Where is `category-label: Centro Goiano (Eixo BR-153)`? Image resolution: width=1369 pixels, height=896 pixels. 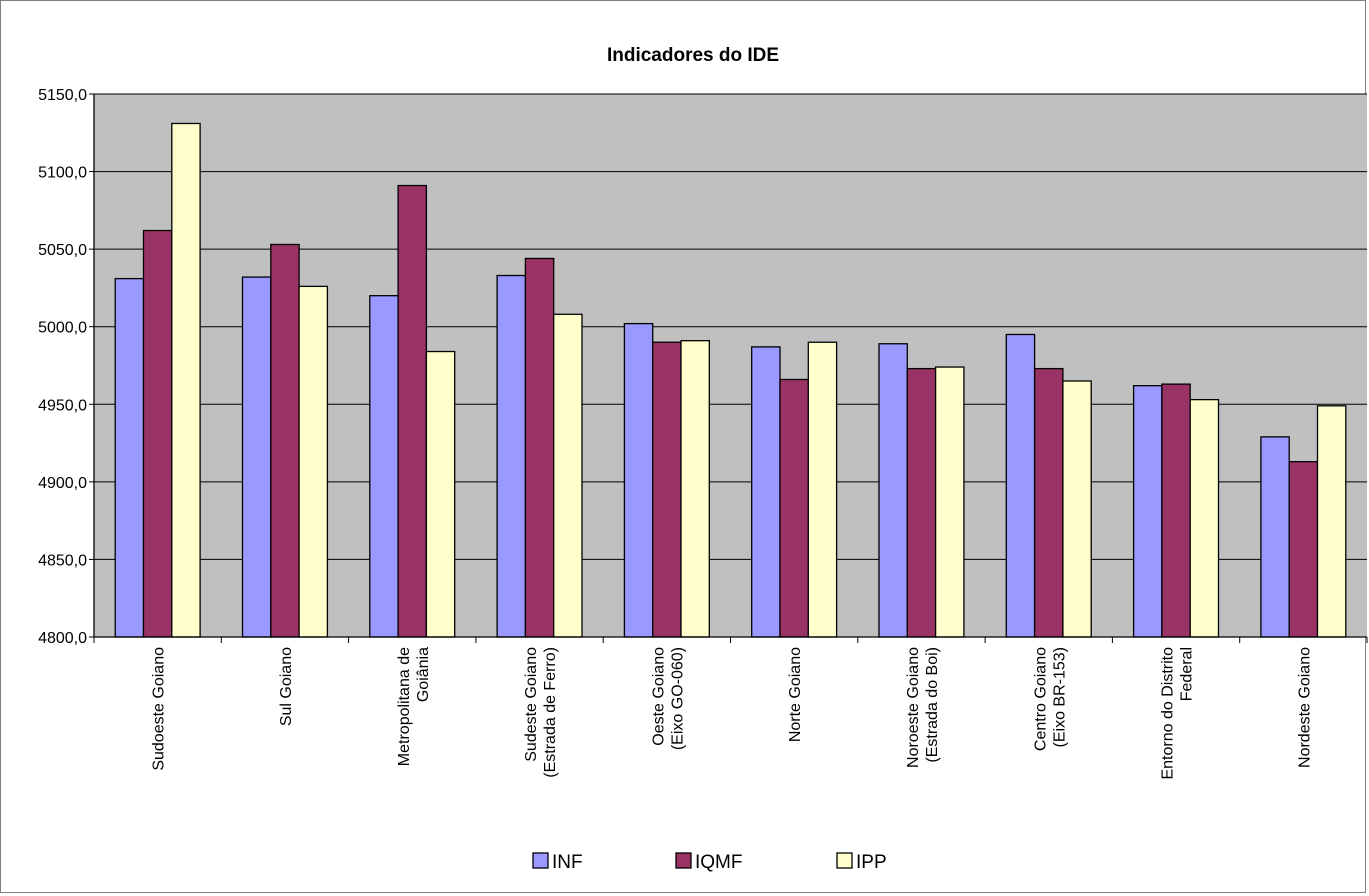 category-label: Centro Goiano (Eixo BR-153) is located at coordinates (1050, 699).